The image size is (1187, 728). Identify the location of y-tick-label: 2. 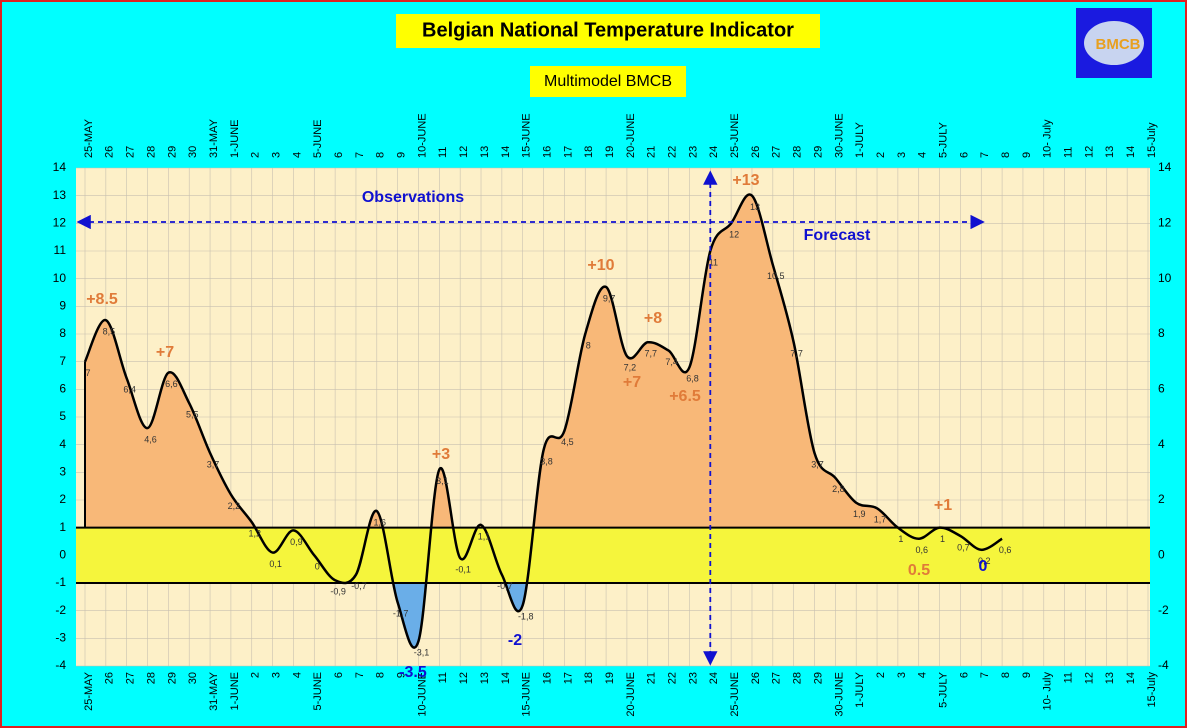
(62, 499).